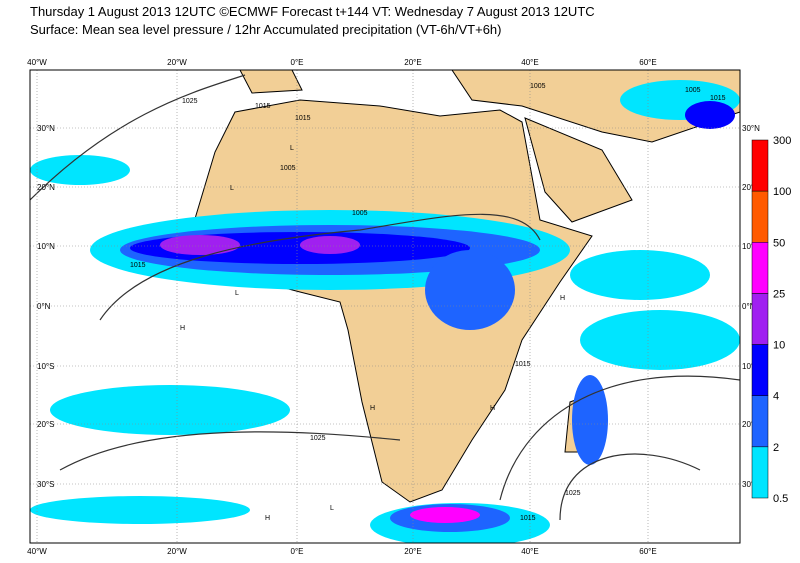 The image size is (800, 563). Describe the element at coordinates (776, 397) in the screenshot. I see `colorbar-label: 4` at that location.